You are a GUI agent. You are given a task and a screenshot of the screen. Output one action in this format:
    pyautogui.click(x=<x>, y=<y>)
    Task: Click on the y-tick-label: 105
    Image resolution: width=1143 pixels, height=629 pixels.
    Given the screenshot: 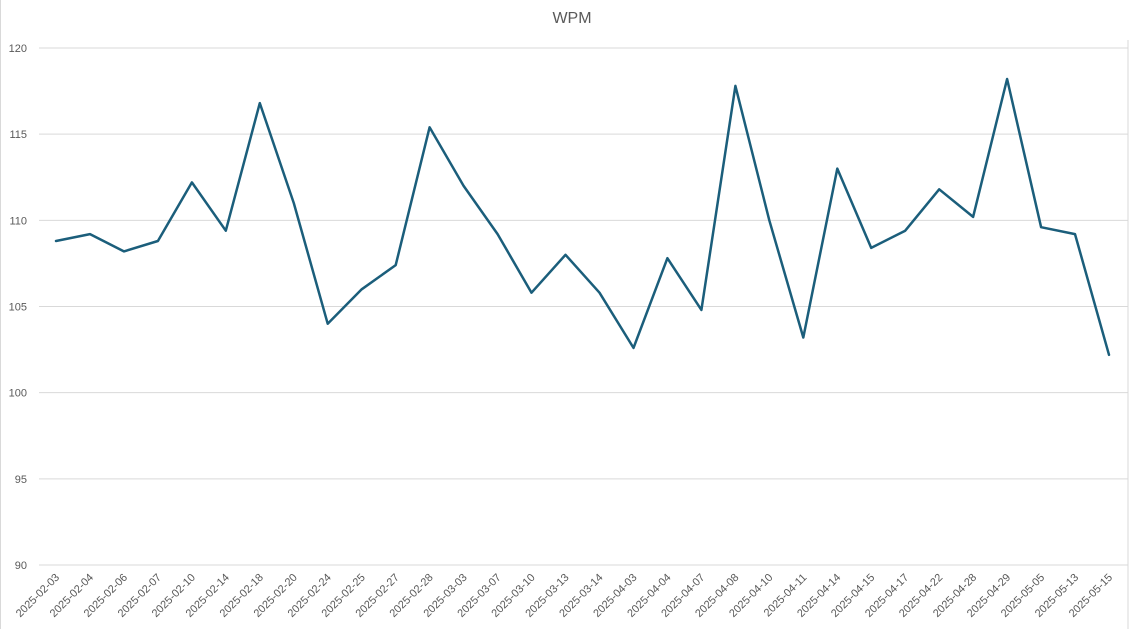 What is the action you would take?
    pyautogui.click(x=18, y=308)
    